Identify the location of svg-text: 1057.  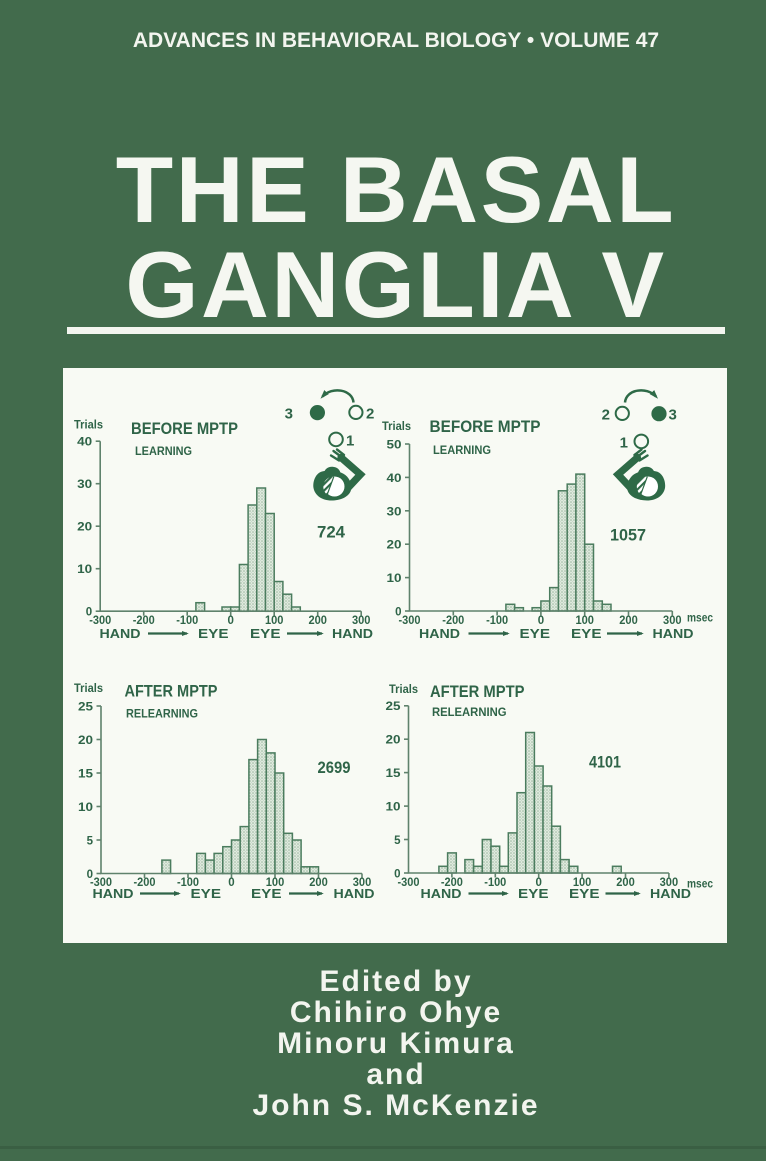
(628, 535).